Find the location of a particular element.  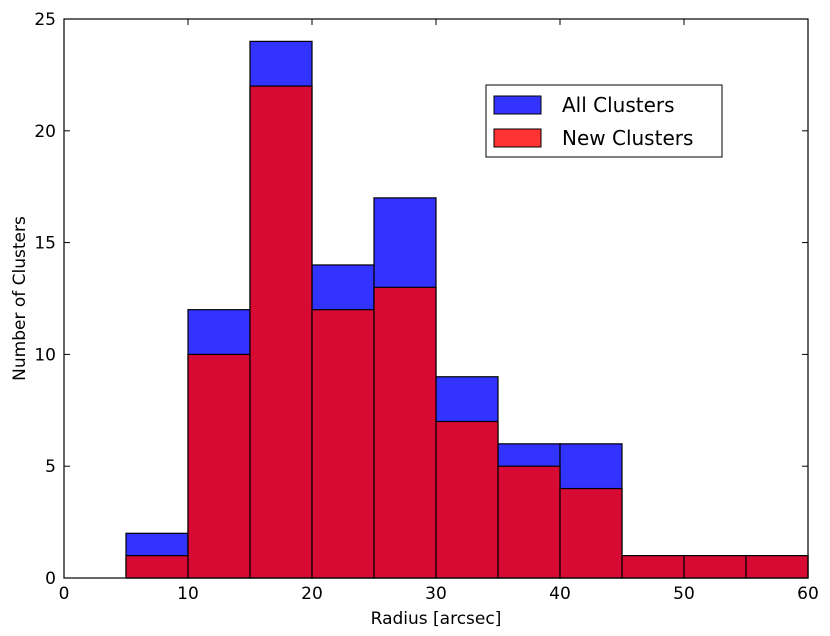

legend-swatch-all-clusters is located at coordinates (517, 105).